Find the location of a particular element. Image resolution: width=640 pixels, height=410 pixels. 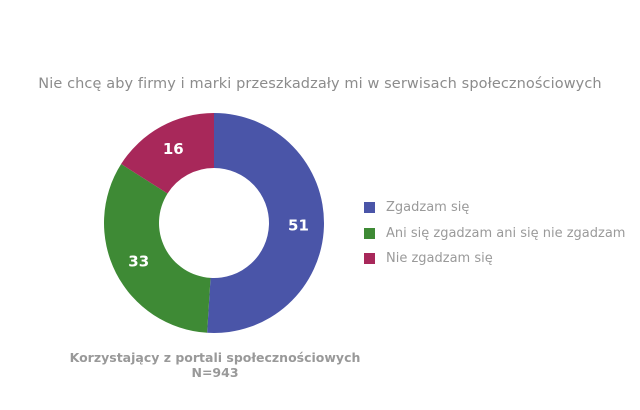

legend-swatch-neutral is located at coordinates (369, 233).